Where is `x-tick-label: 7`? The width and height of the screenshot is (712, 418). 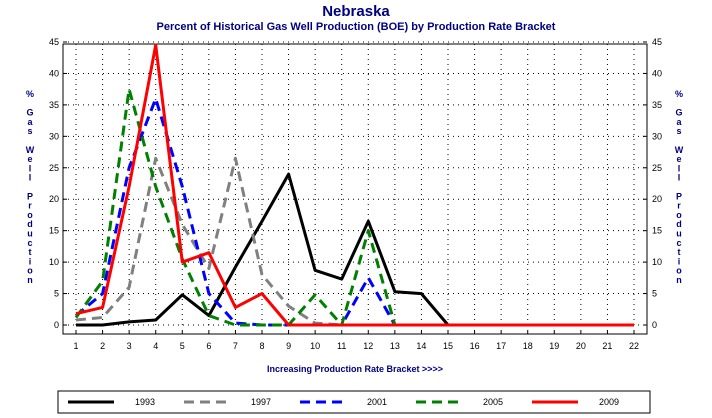 x-tick-label: 7 is located at coordinates (235, 346).